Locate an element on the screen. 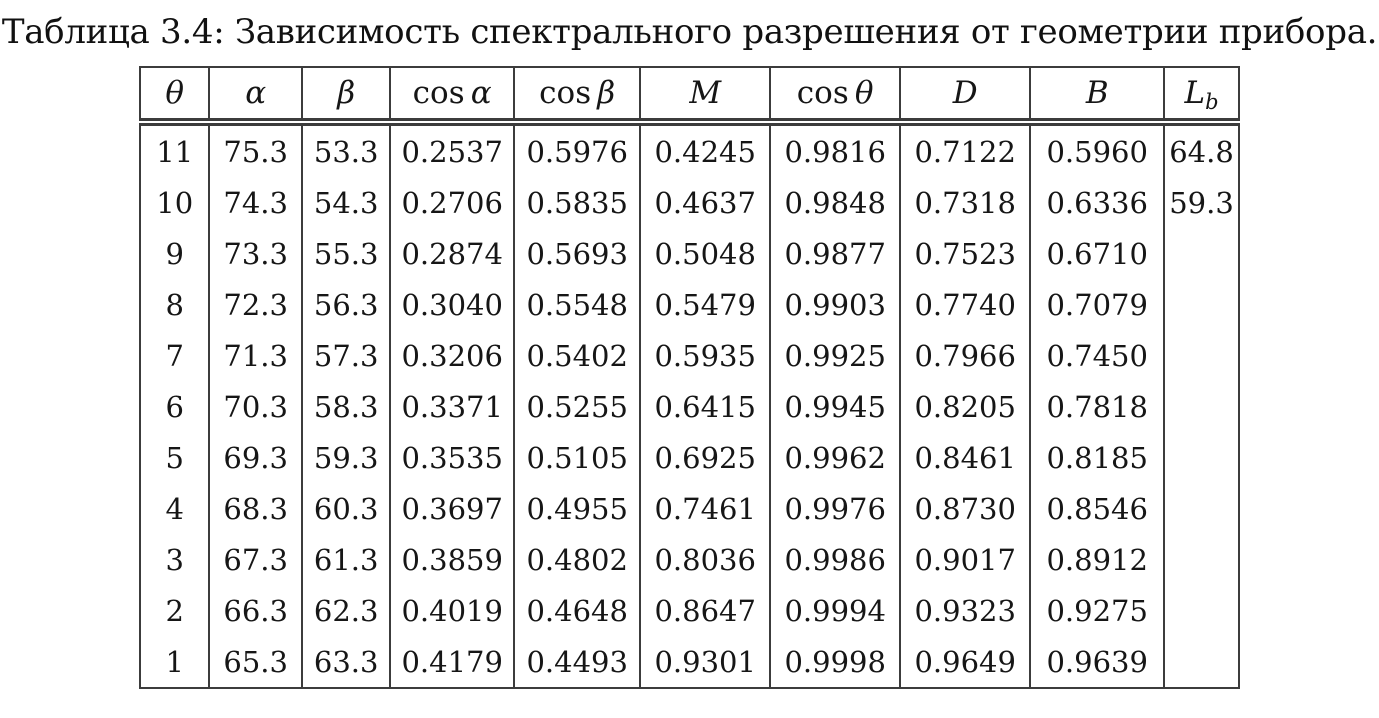 The image size is (1379, 718). table-cell-beta: 55.3 is located at coordinates (346, 253).